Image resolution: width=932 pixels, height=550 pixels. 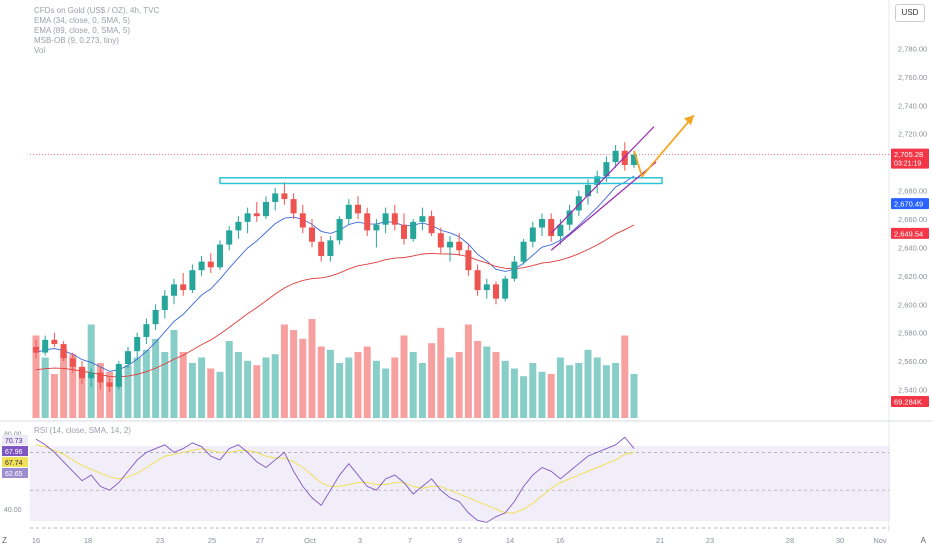 I want to click on channel-lower-line, so click(x=603, y=206).